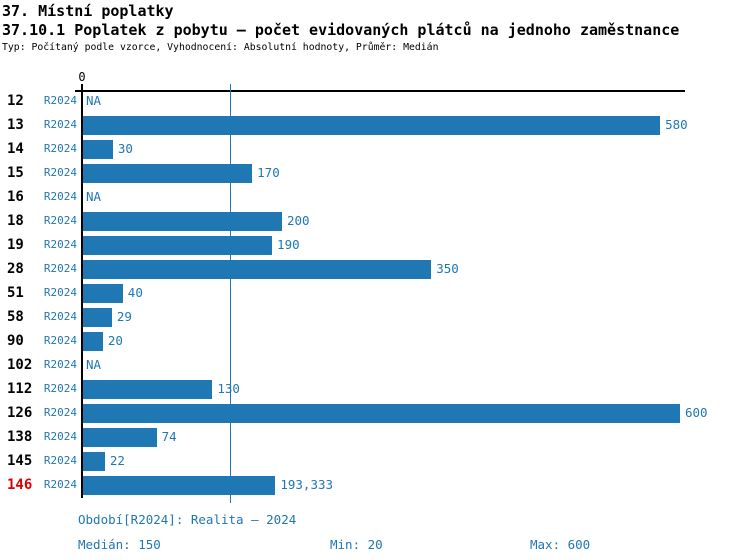 Image resolution: width=750 pixels, height=560 pixels. Describe the element at coordinates (82, 77) in the screenshot. I see `x-axis-zero-label: 0` at that location.